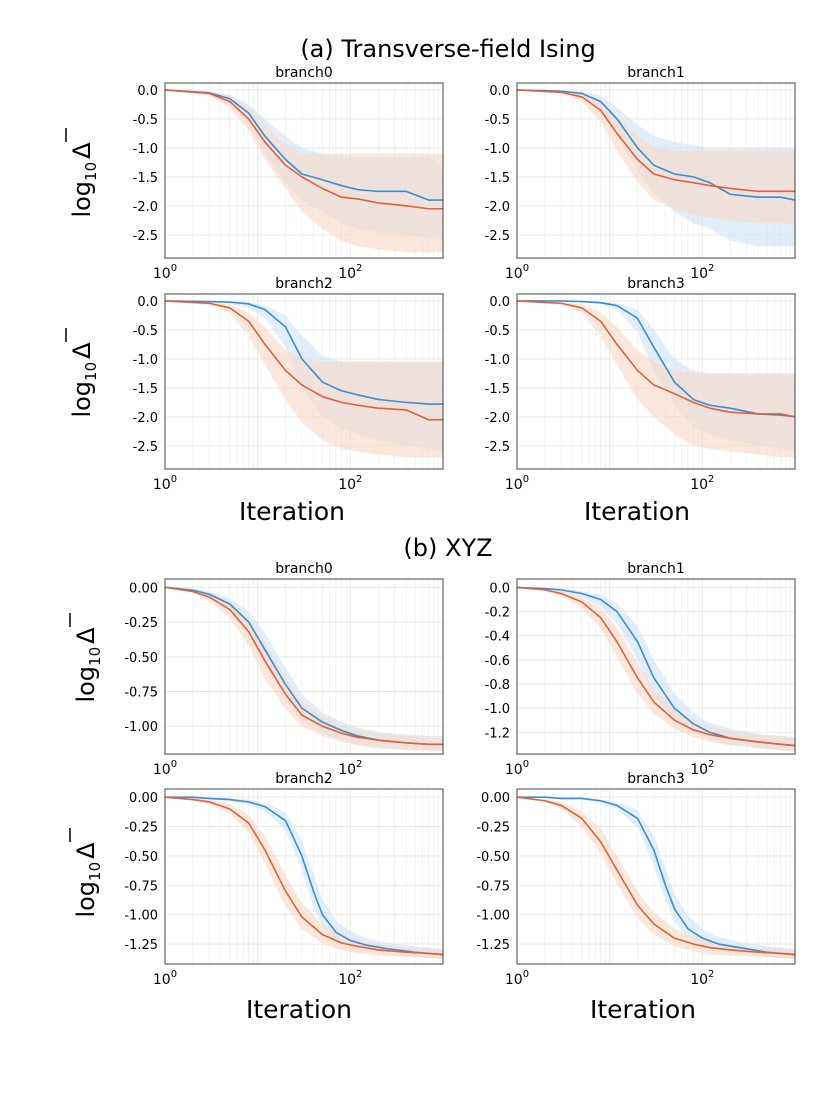 The height and width of the screenshot is (1118, 831). Describe the element at coordinates (637, 511) in the screenshot. I see `xlabel-a-right: Iteration` at that location.